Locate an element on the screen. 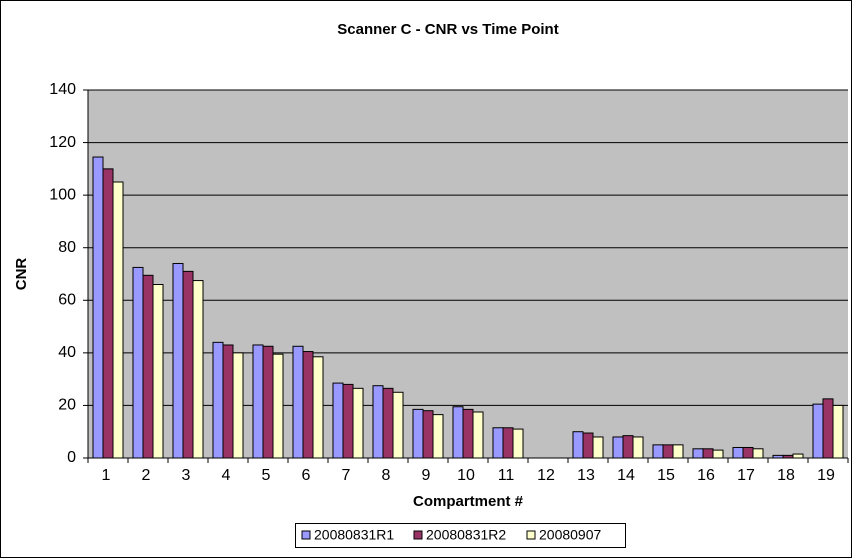 The height and width of the screenshot is (558, 852). legend-label: 20080907 is located at coordinates (570, 535).